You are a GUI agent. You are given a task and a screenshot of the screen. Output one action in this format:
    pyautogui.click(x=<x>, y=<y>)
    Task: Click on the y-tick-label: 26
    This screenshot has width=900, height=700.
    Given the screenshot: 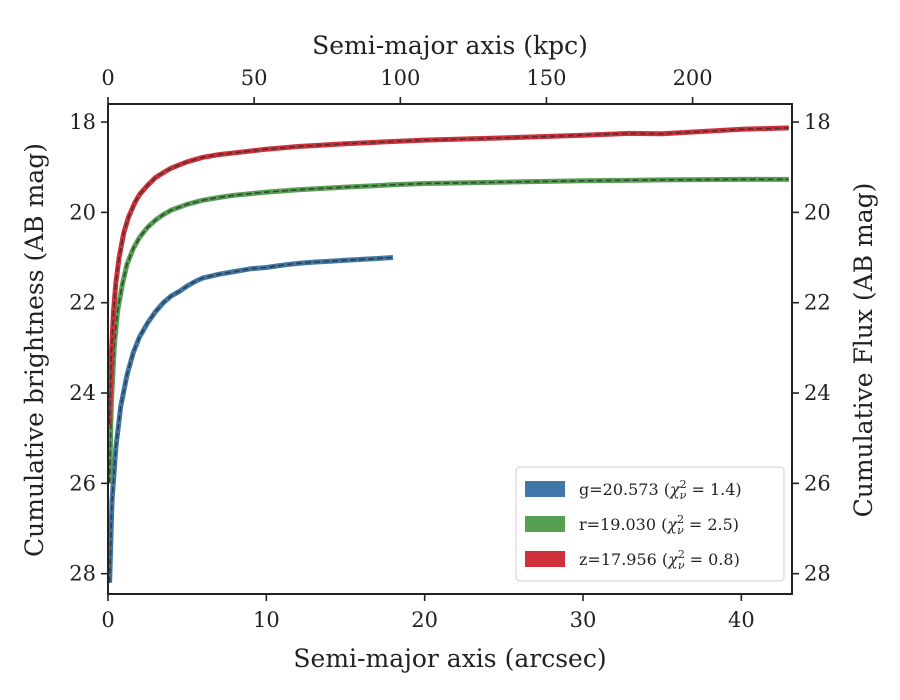 What is the action you would take?
    pyautogui.click(x=82, y=483)
    